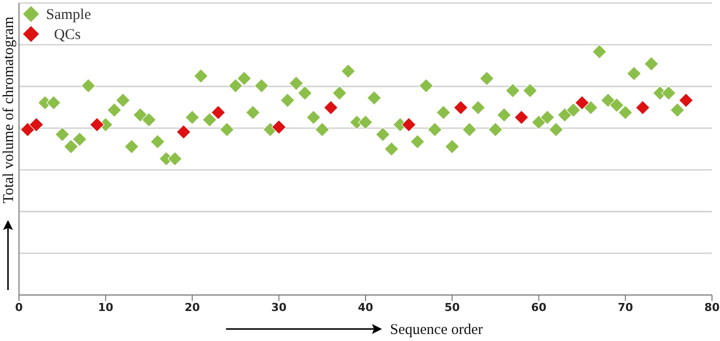 The width and height of the screenshot is (720, 341). Describe the element at coordinates (192, 307) in the screenshot. I see `x-tick-label: 20` at that location.